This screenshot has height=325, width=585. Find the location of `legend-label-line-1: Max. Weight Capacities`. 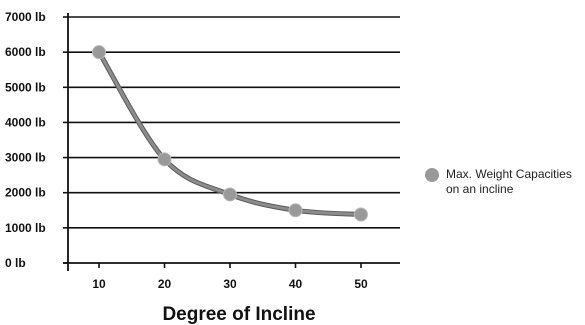

legend-label-line-1: Max. Weight Capacities is located at coordinates (509, 174).